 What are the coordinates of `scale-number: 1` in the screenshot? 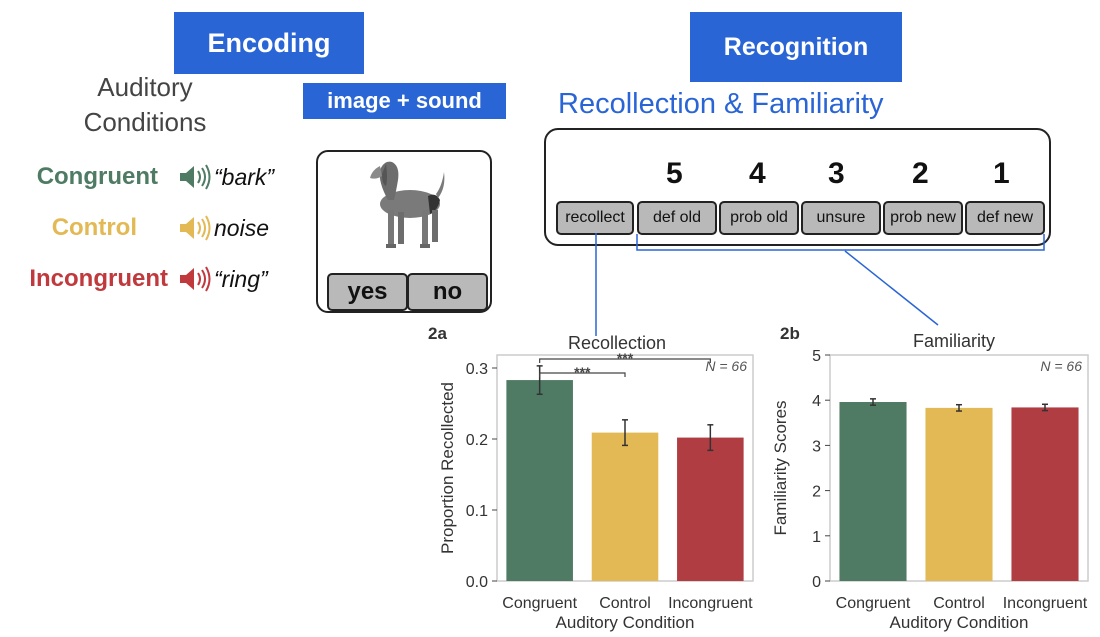 It's located at (1001, 173).